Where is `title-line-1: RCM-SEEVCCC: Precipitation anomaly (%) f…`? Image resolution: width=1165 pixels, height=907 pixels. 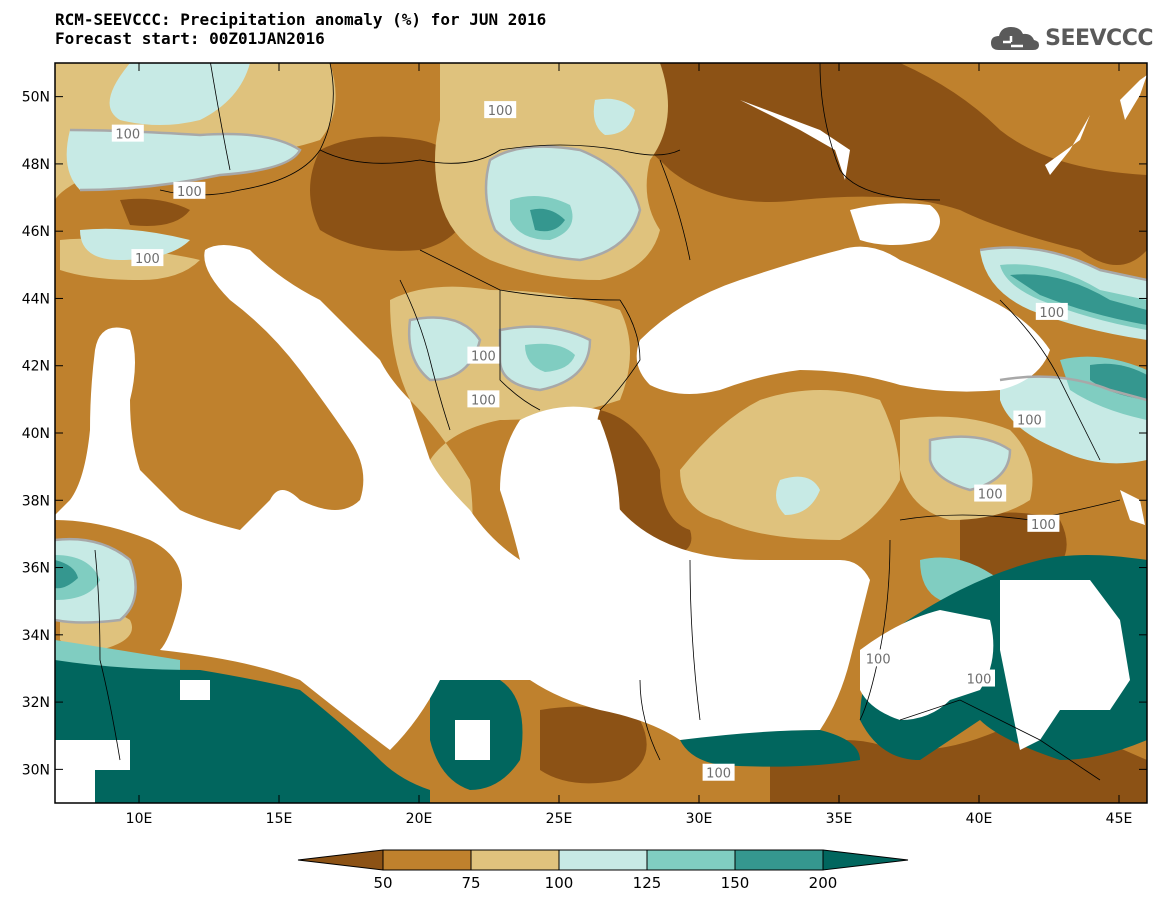 title-line-1: RCM-SEEVCCC: Precipitation anomaly (%) f… is located at coordinates (301, 19).